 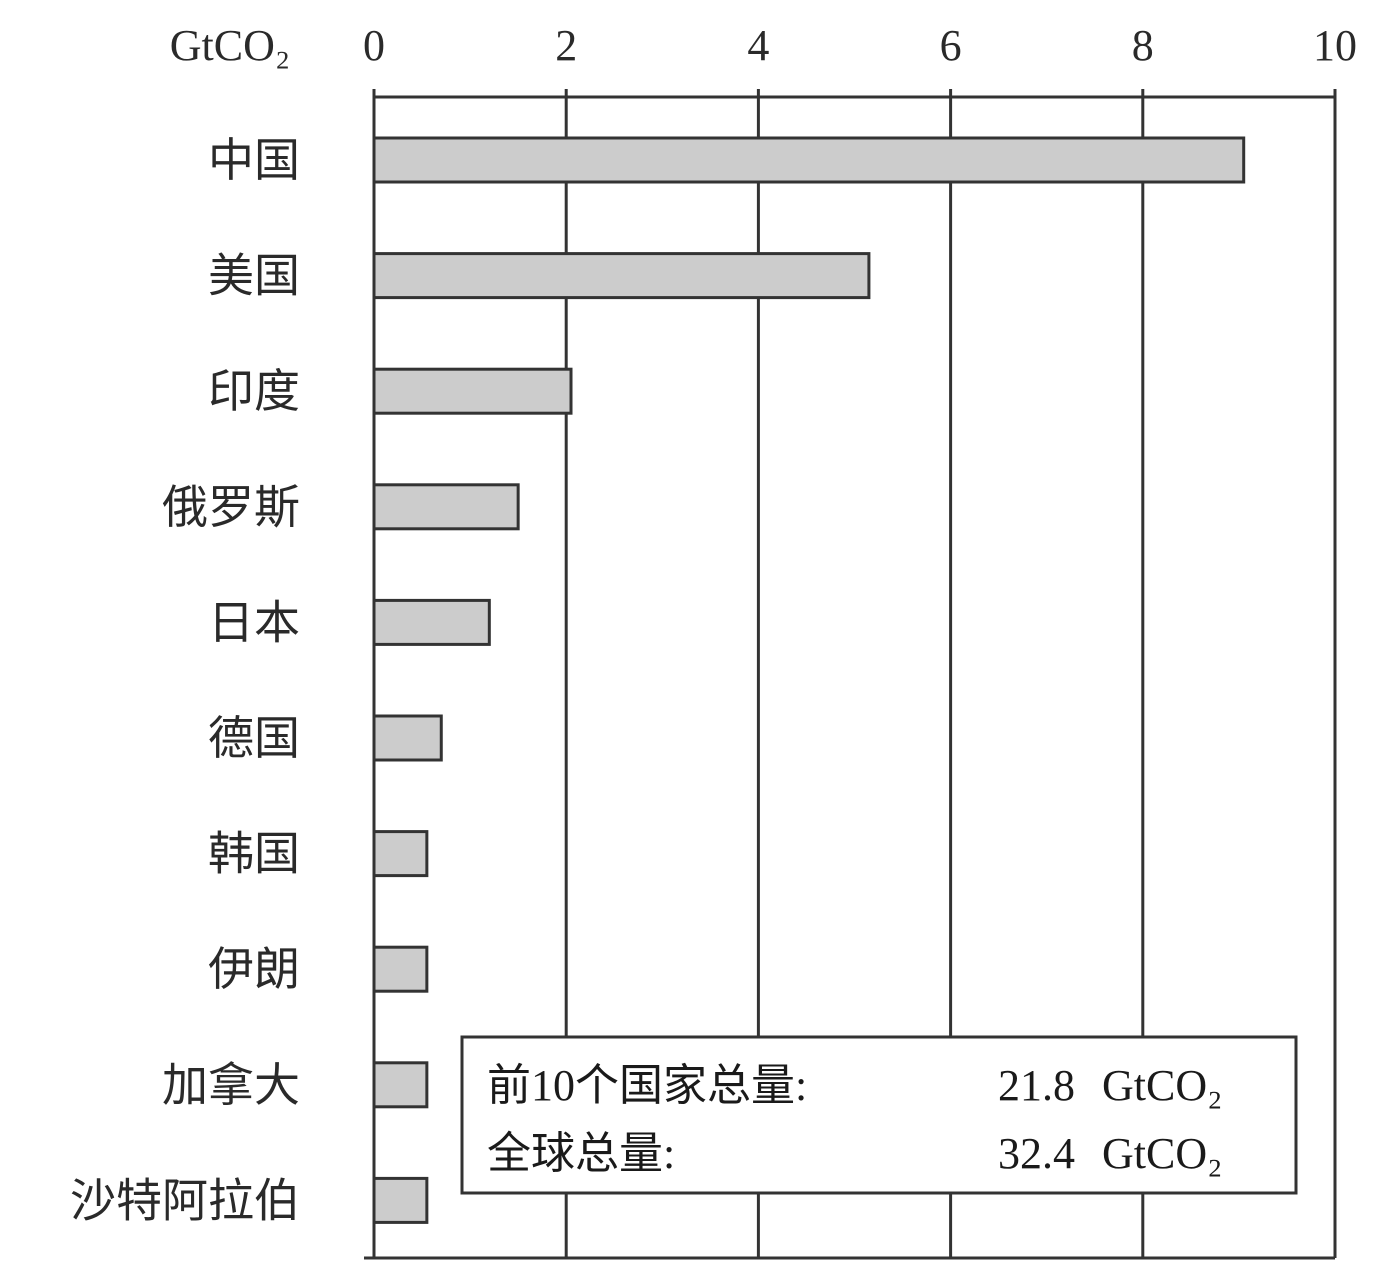 I want to click on annotation-box-frame, so click(x=879, y=1115).